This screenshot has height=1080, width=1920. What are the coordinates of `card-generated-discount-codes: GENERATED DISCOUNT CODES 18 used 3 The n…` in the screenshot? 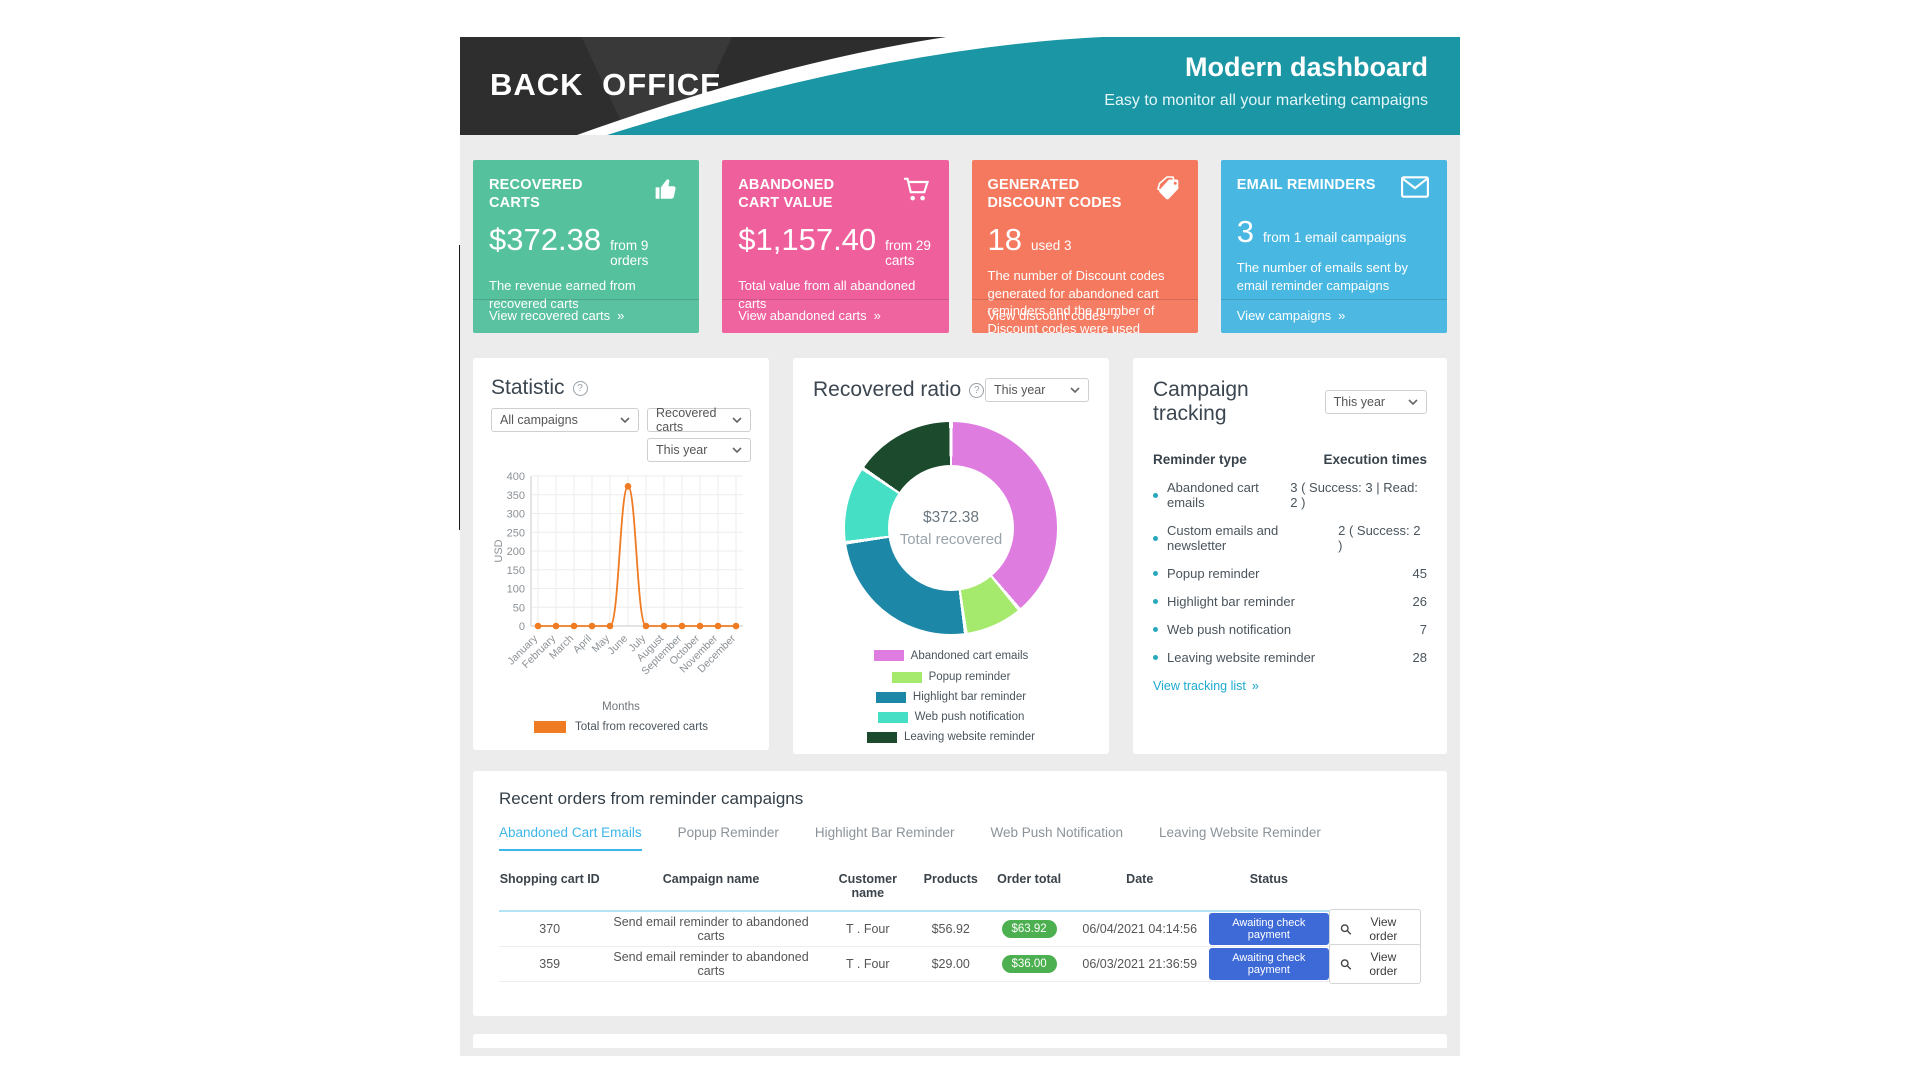 It's located at (1084, 246).